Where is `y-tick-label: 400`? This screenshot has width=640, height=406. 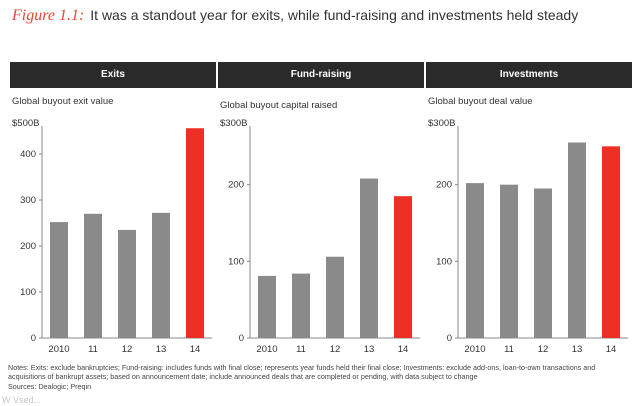
y-tick-label: 400 is located at coordinates (28, 154).